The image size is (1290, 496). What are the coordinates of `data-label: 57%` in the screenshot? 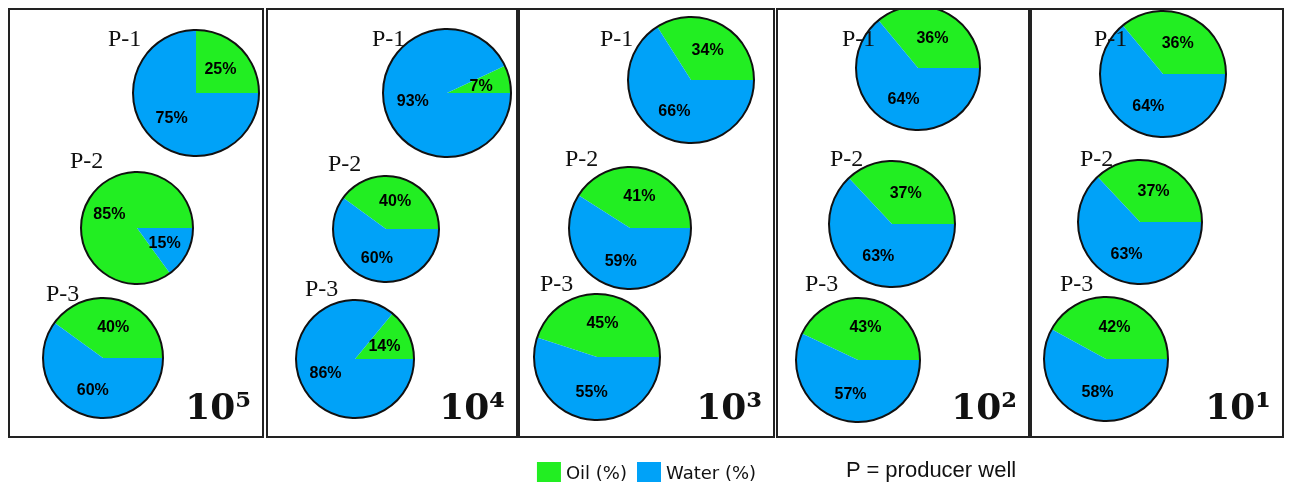 It's located at (850, 393).